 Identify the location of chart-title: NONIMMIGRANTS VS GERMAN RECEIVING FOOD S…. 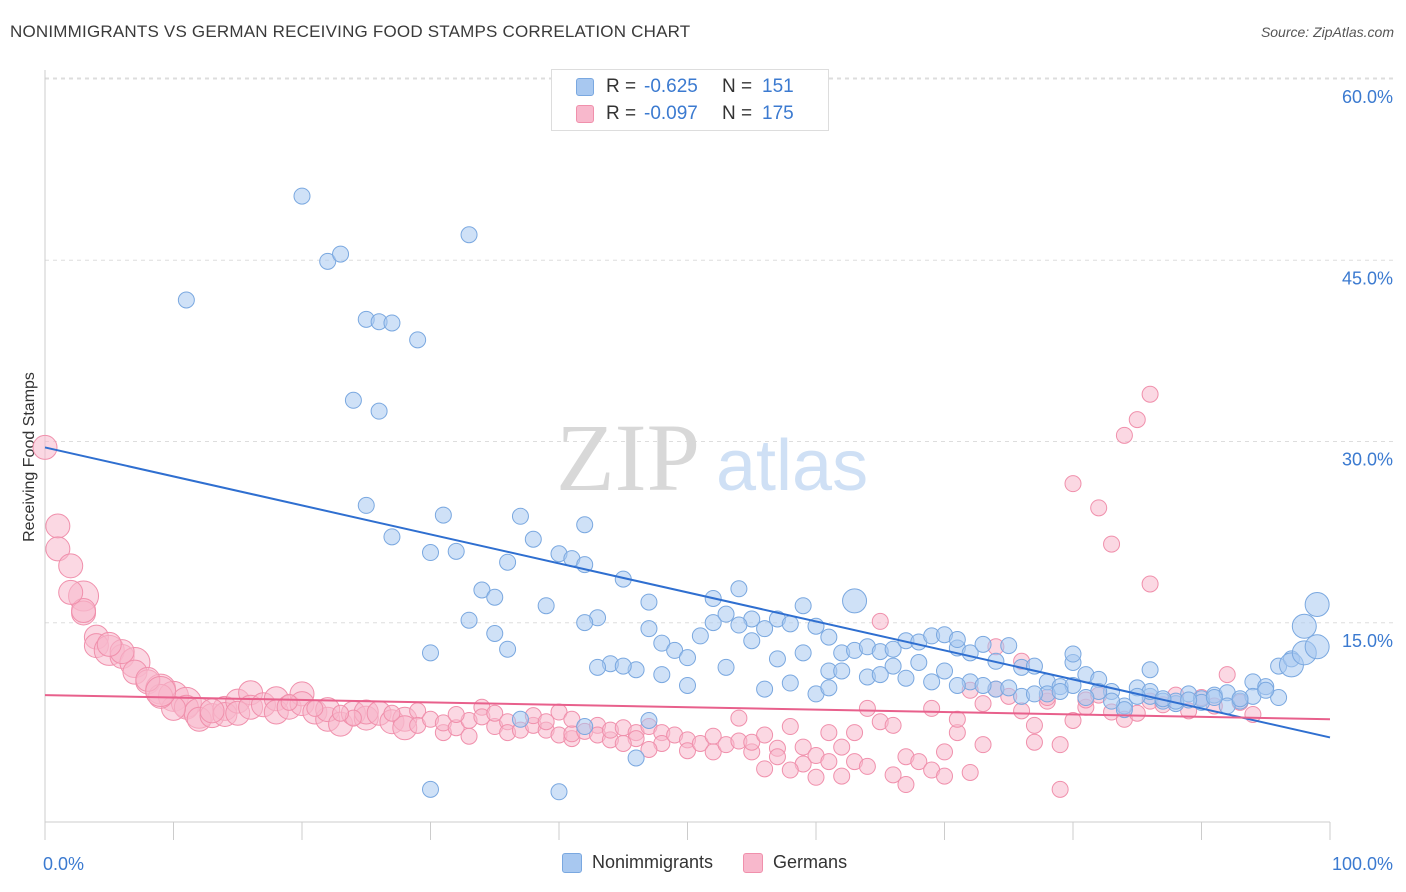
(350, 31).